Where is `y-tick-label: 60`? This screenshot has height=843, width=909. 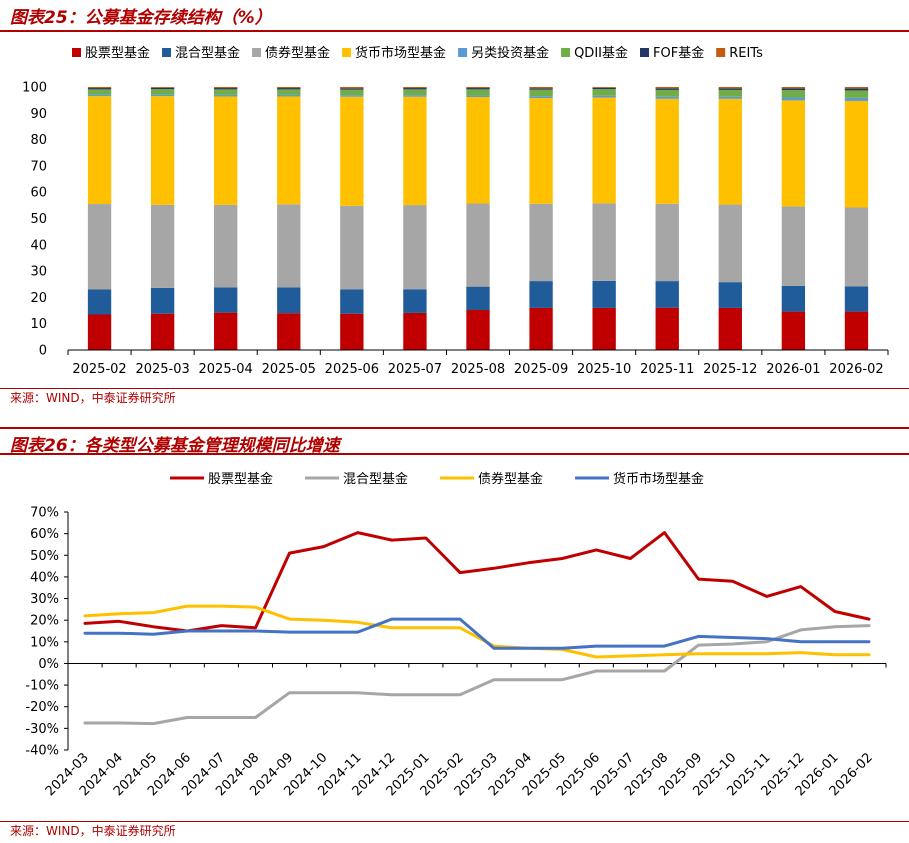 y-tick-label: 60 is located at coordinates (38, 193).